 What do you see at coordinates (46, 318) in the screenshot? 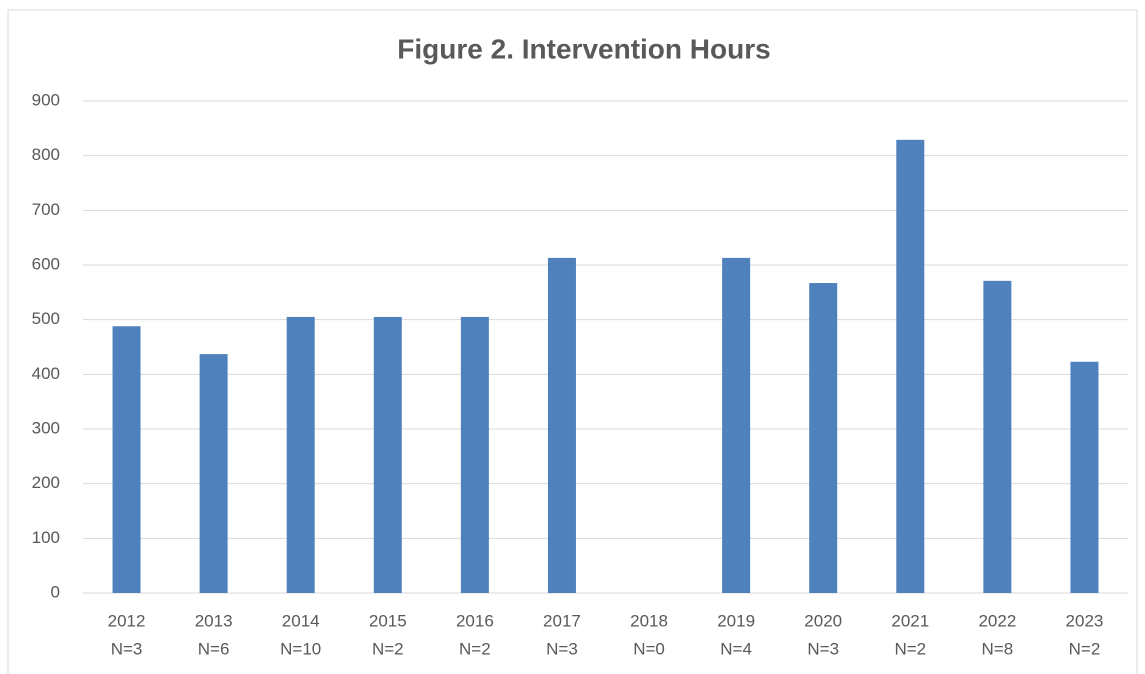
I see `y-tick-label: 500` at bounding box center [46, 318].